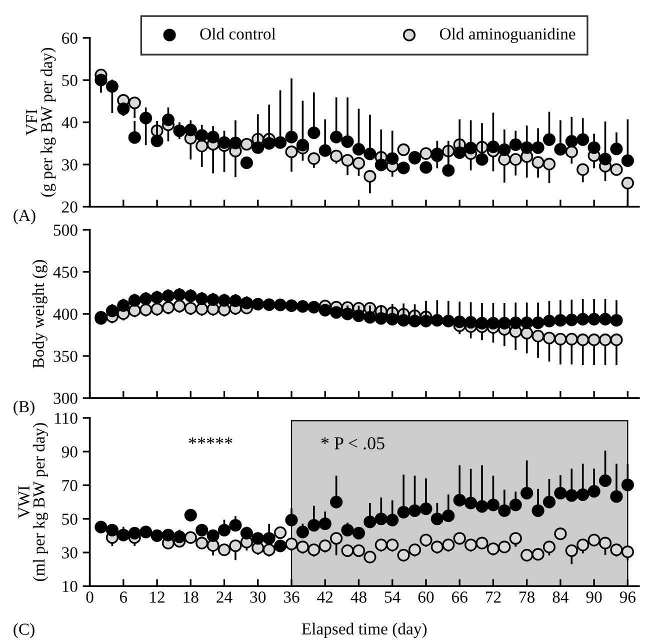 The image size is (646, 642). I want to click on y-axis-title: Body weight (g), so click(40, 314).